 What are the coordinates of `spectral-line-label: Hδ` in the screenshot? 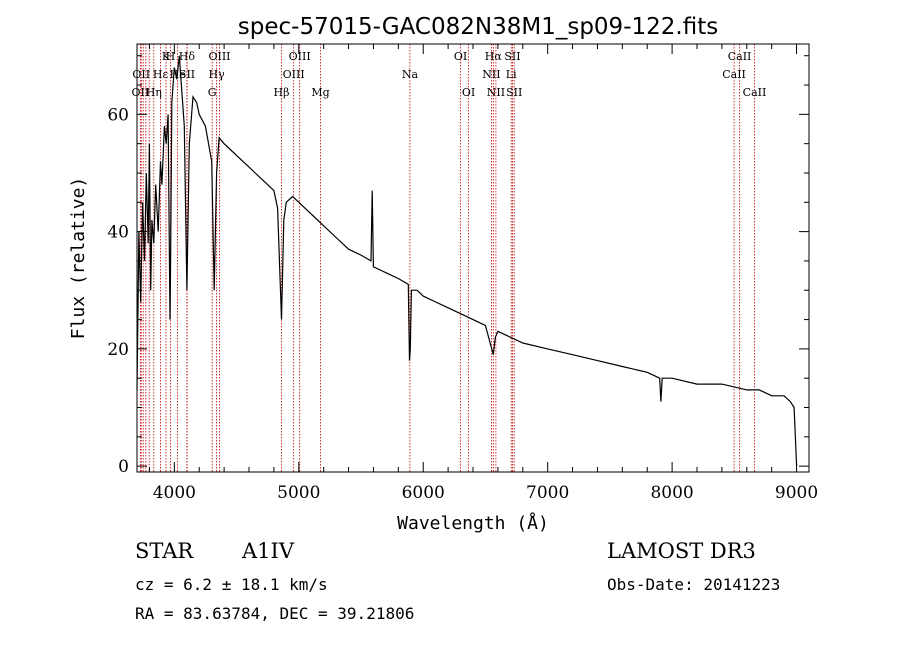 It's located at (187, 56).